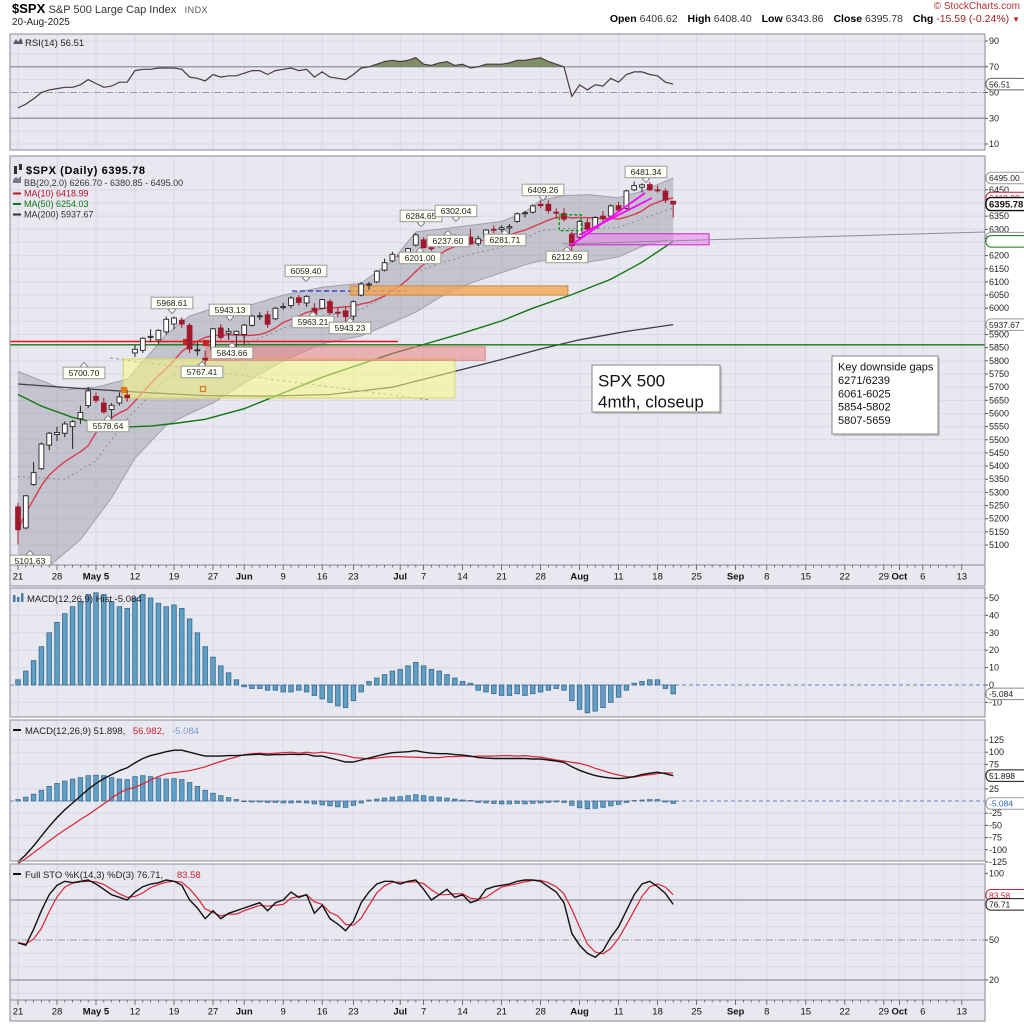 Image resolution: width=1024 pixels, height=1024 pixels. I want to click on svg-text: 5650, so click(999, 400).